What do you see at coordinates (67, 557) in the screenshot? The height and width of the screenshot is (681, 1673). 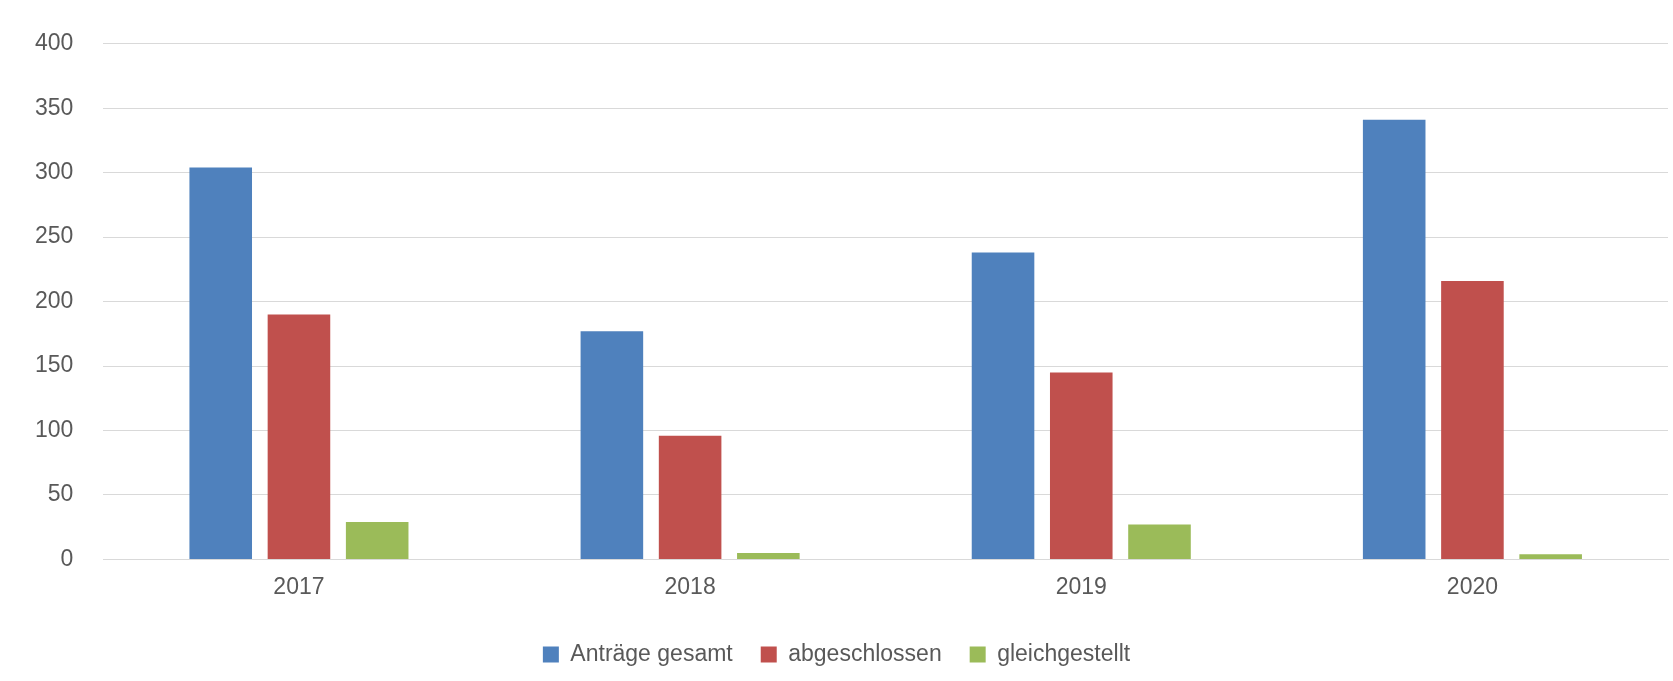 I see `y-tick-label: 0` at bounding box center [67, 557].